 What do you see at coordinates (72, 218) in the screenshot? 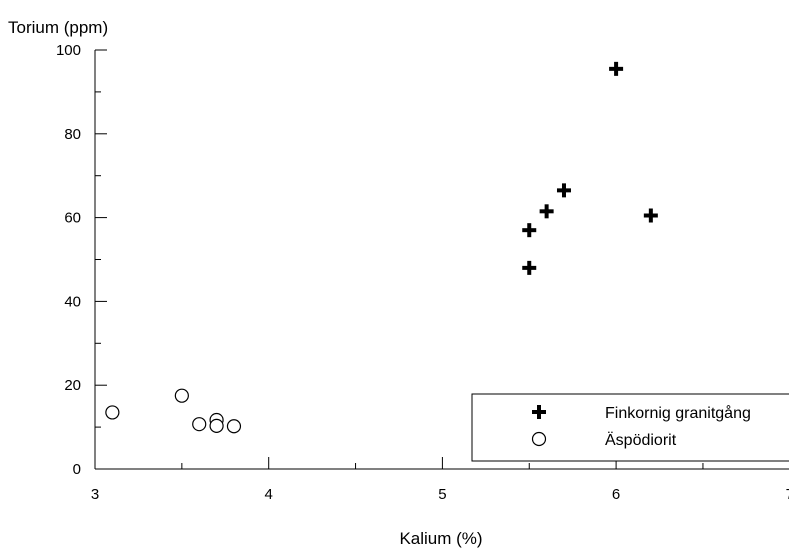
I see `y-tick-label: 60` at bounding box center [72, 218].